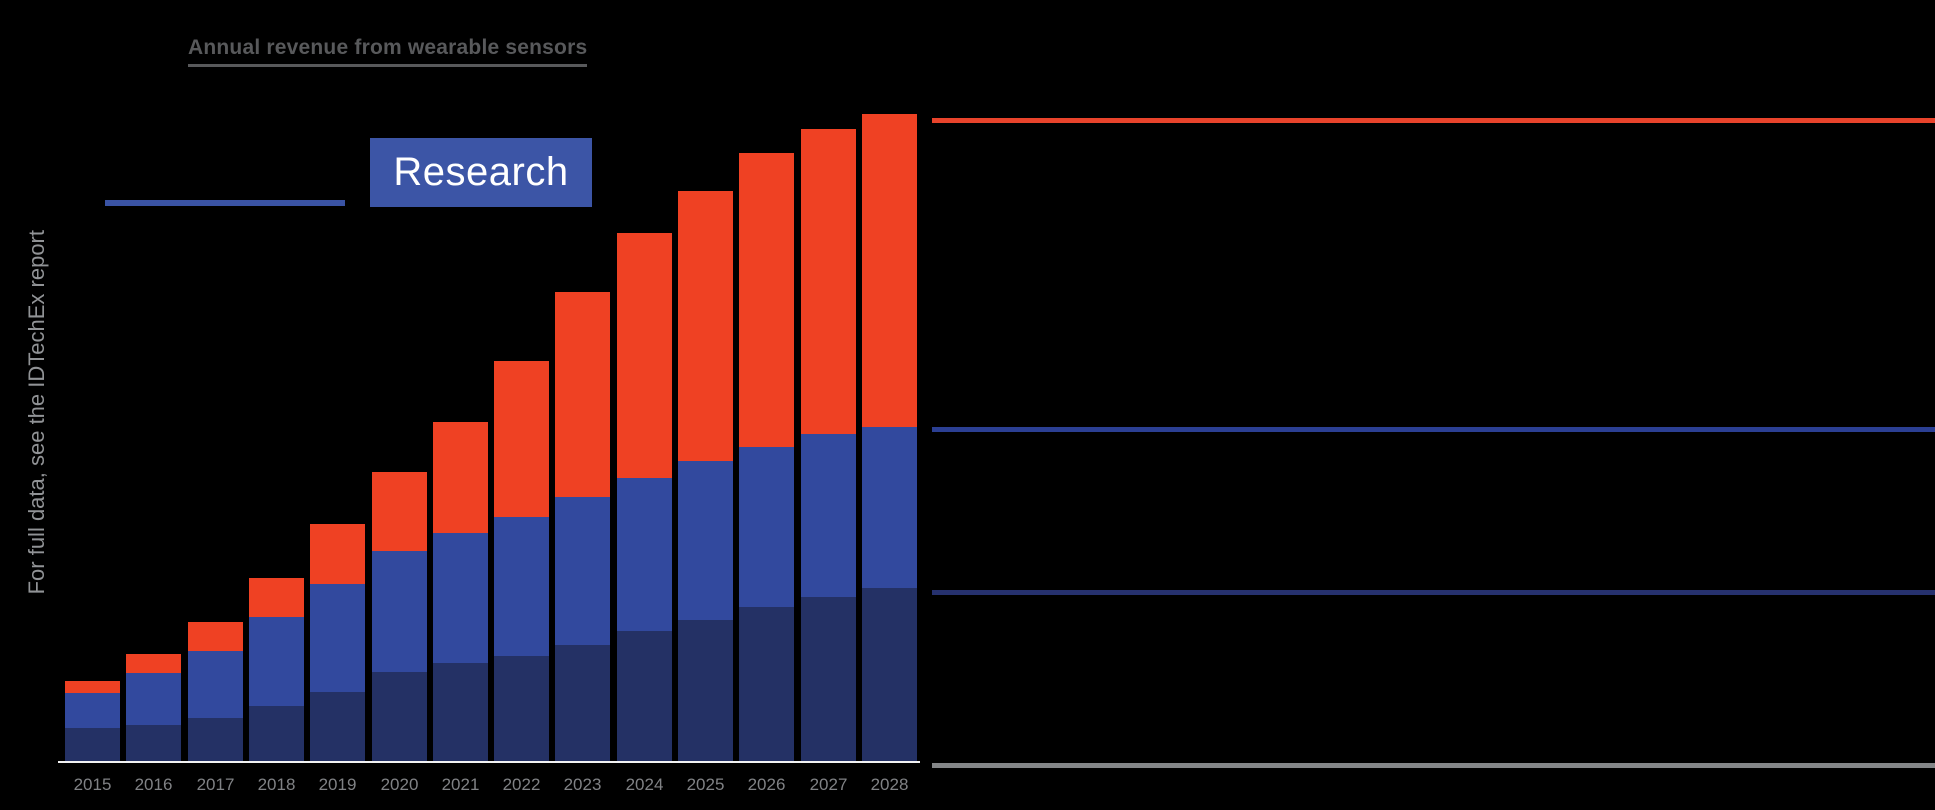  I want to click on bar-2022-middle-segment-blue, so click(521, 586).